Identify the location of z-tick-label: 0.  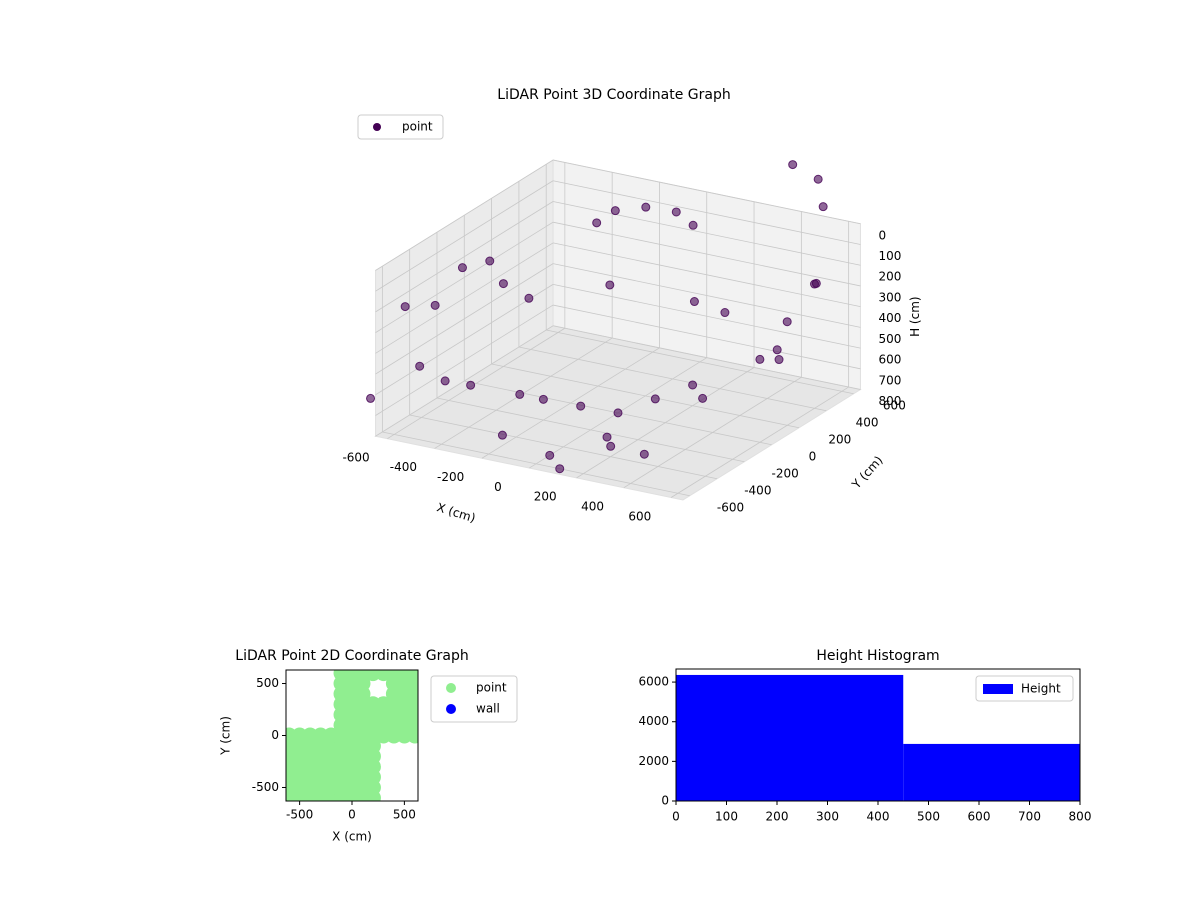
(882, 235).